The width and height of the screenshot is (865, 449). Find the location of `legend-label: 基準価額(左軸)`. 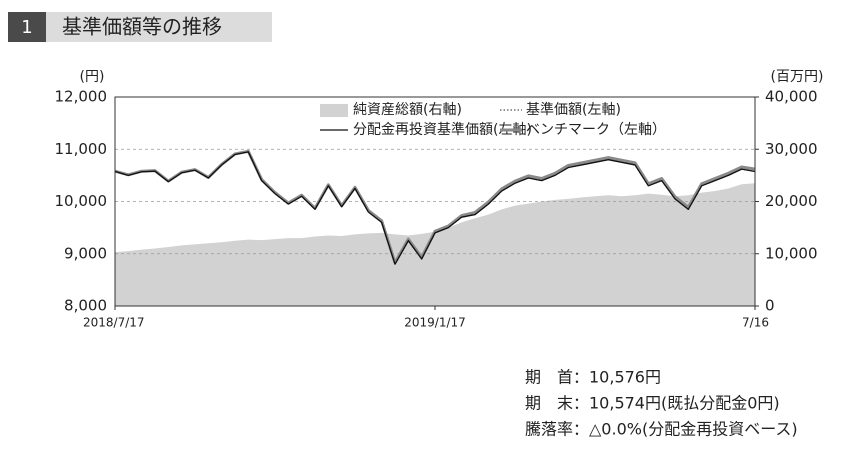

legend-label: 基準価額(左軸) is located at coordinates (573, 109).